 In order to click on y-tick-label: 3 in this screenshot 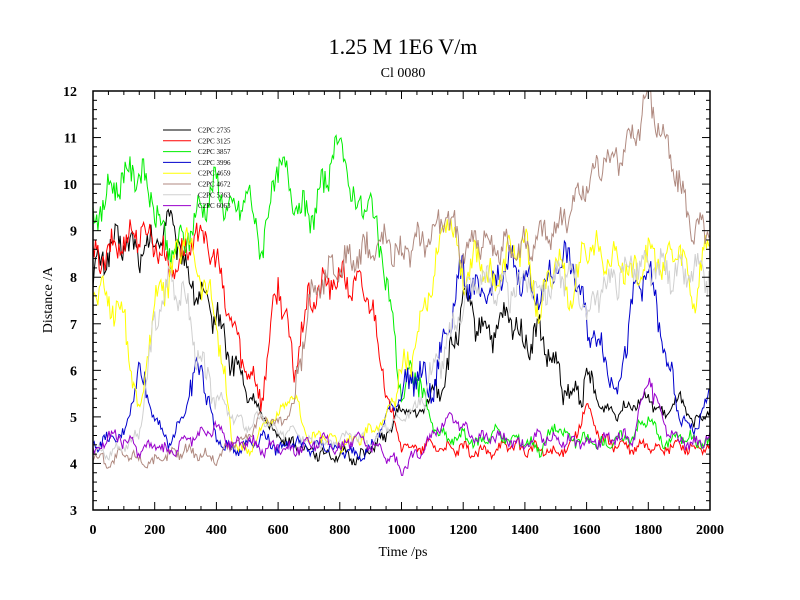, I will do `click(73, 511)`.